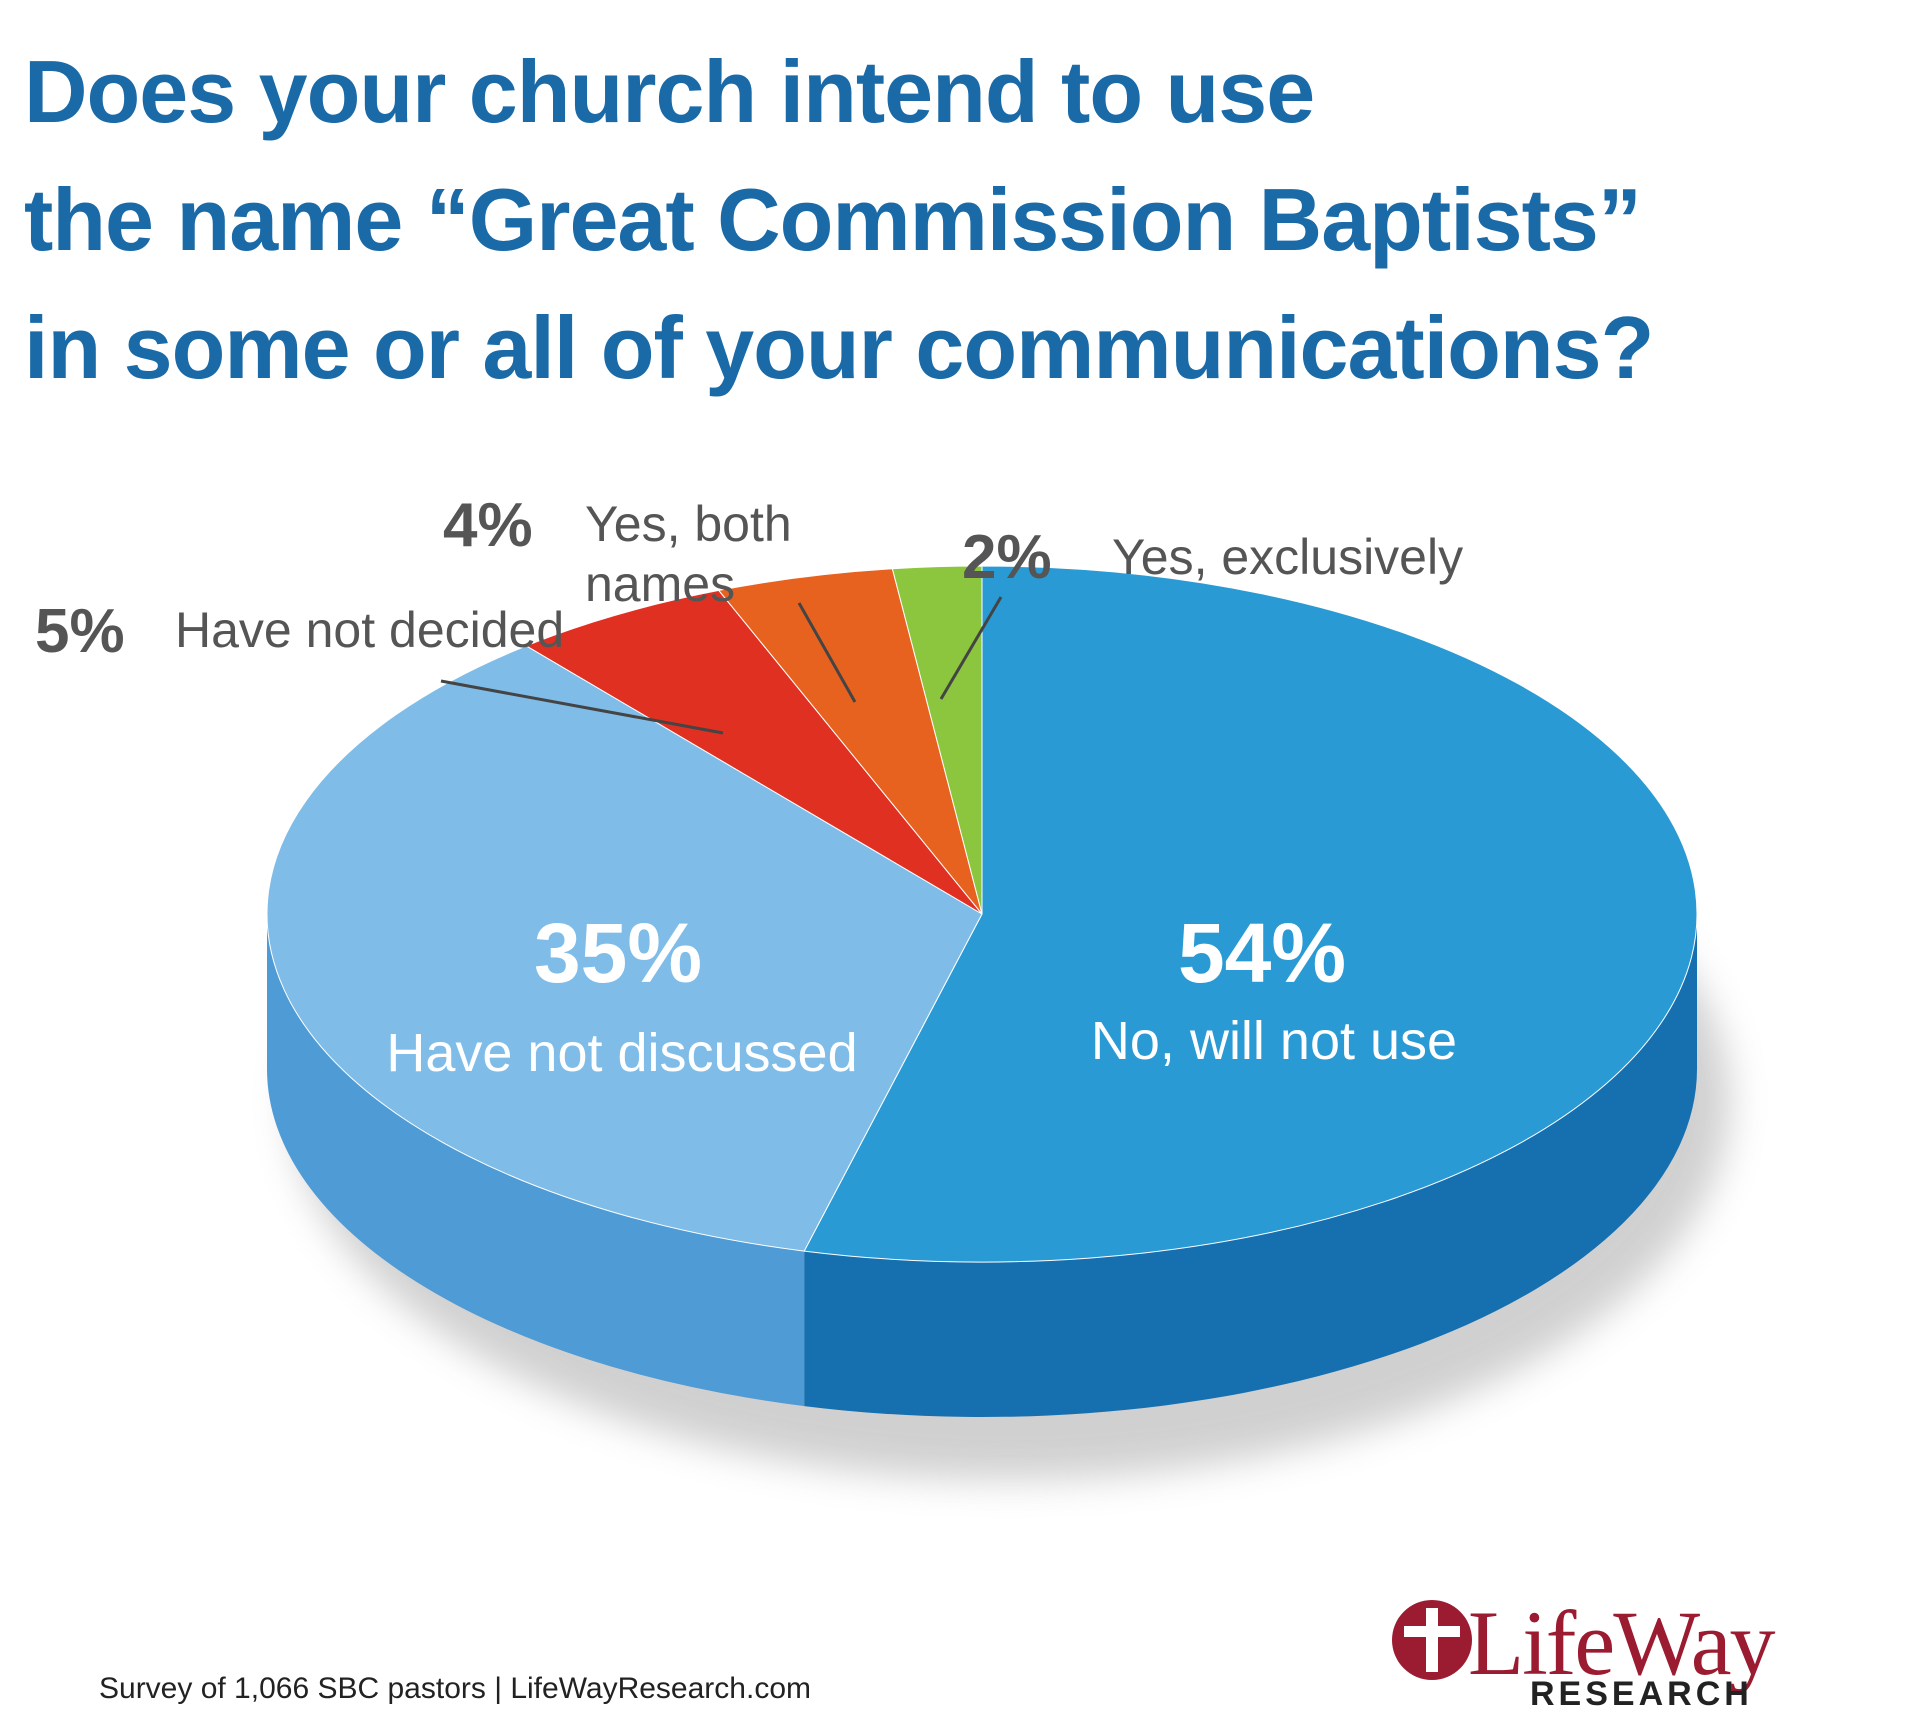 This screenshot has height=1714, width=1929. I want to click on slice-label: Yes, exclusively, so click(1288, 557).